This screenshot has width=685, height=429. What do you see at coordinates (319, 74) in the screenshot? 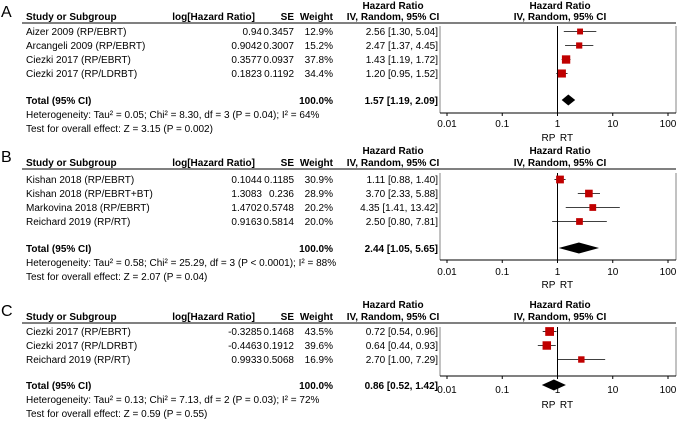
I see `weight-value: 34.4%` at bounding box center [319, 74].